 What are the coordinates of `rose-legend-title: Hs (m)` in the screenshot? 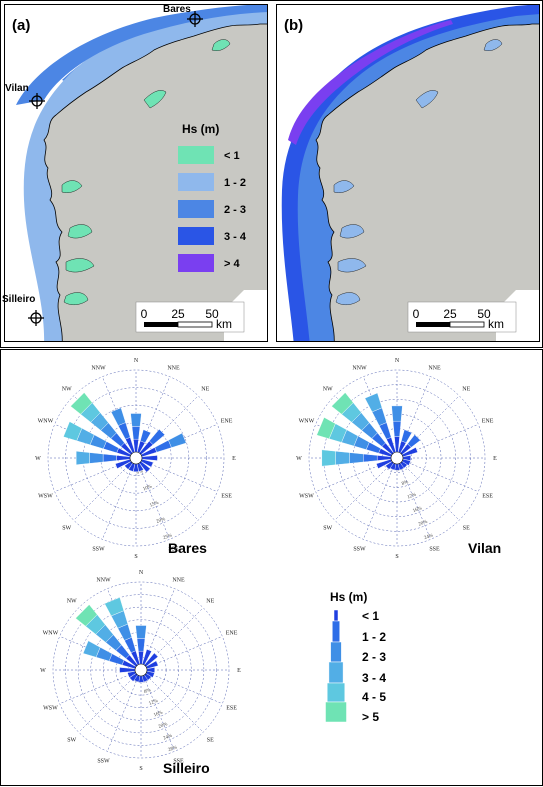 It's located at (348, 597).